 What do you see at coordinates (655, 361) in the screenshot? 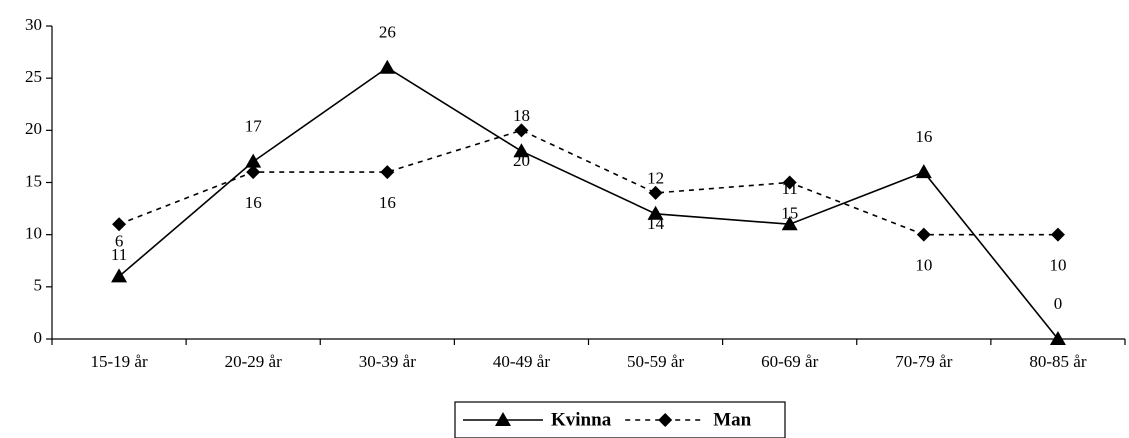
I see `x-tick-label: 50-59 år` at bounding box center [655, 361].